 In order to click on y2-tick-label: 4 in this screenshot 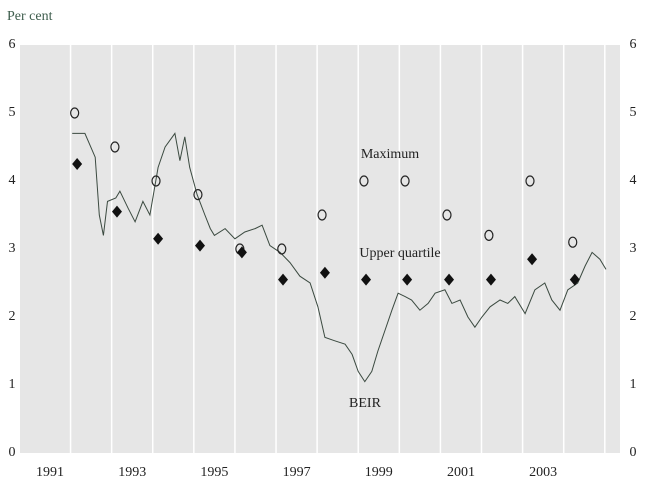, I will do `click(633, 180)`.